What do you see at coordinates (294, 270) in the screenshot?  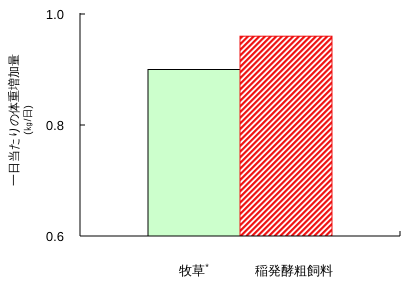 I see `x-tick-label: 稲発酵粗飼料` at bounding box center [294, 270].